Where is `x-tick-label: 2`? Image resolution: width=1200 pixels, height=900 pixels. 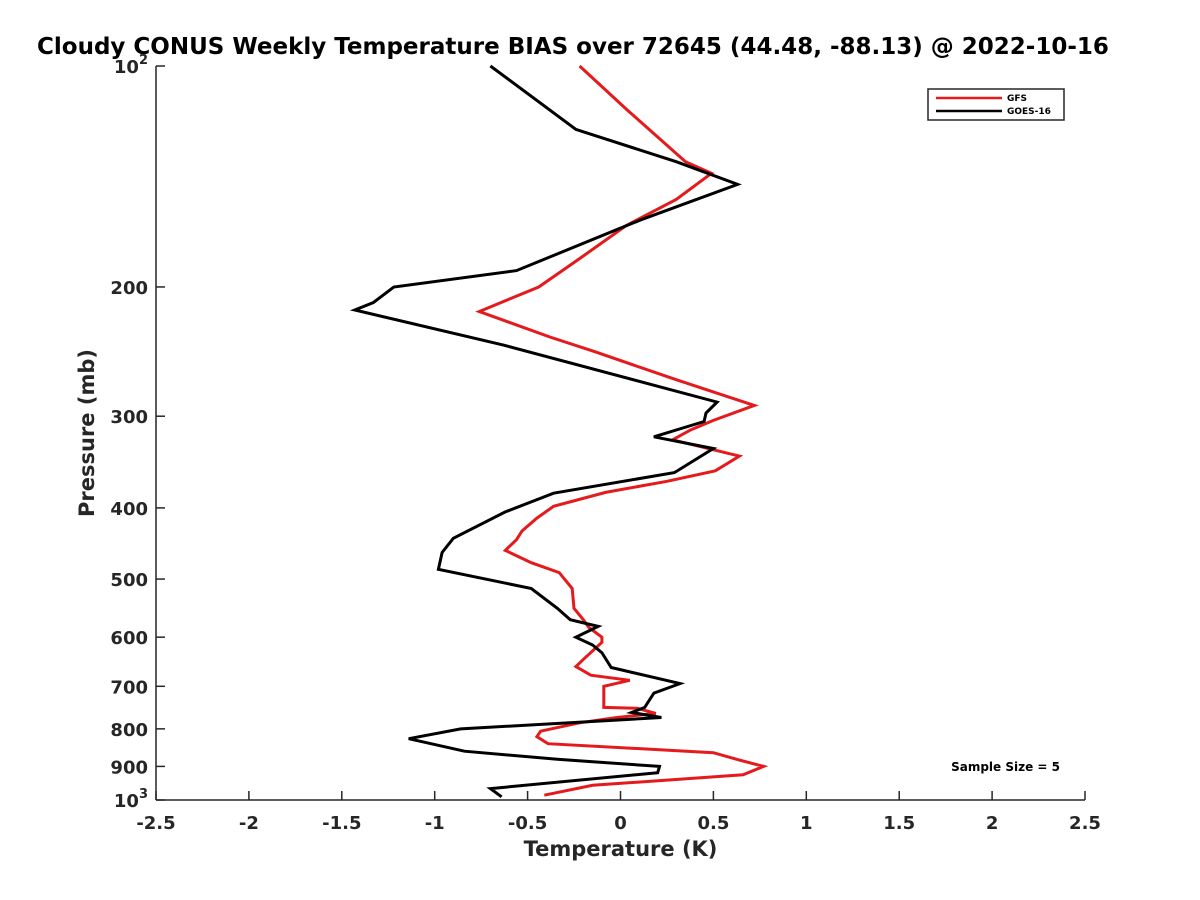 x-tick-label: 2 is located at coordinates (992, 823).